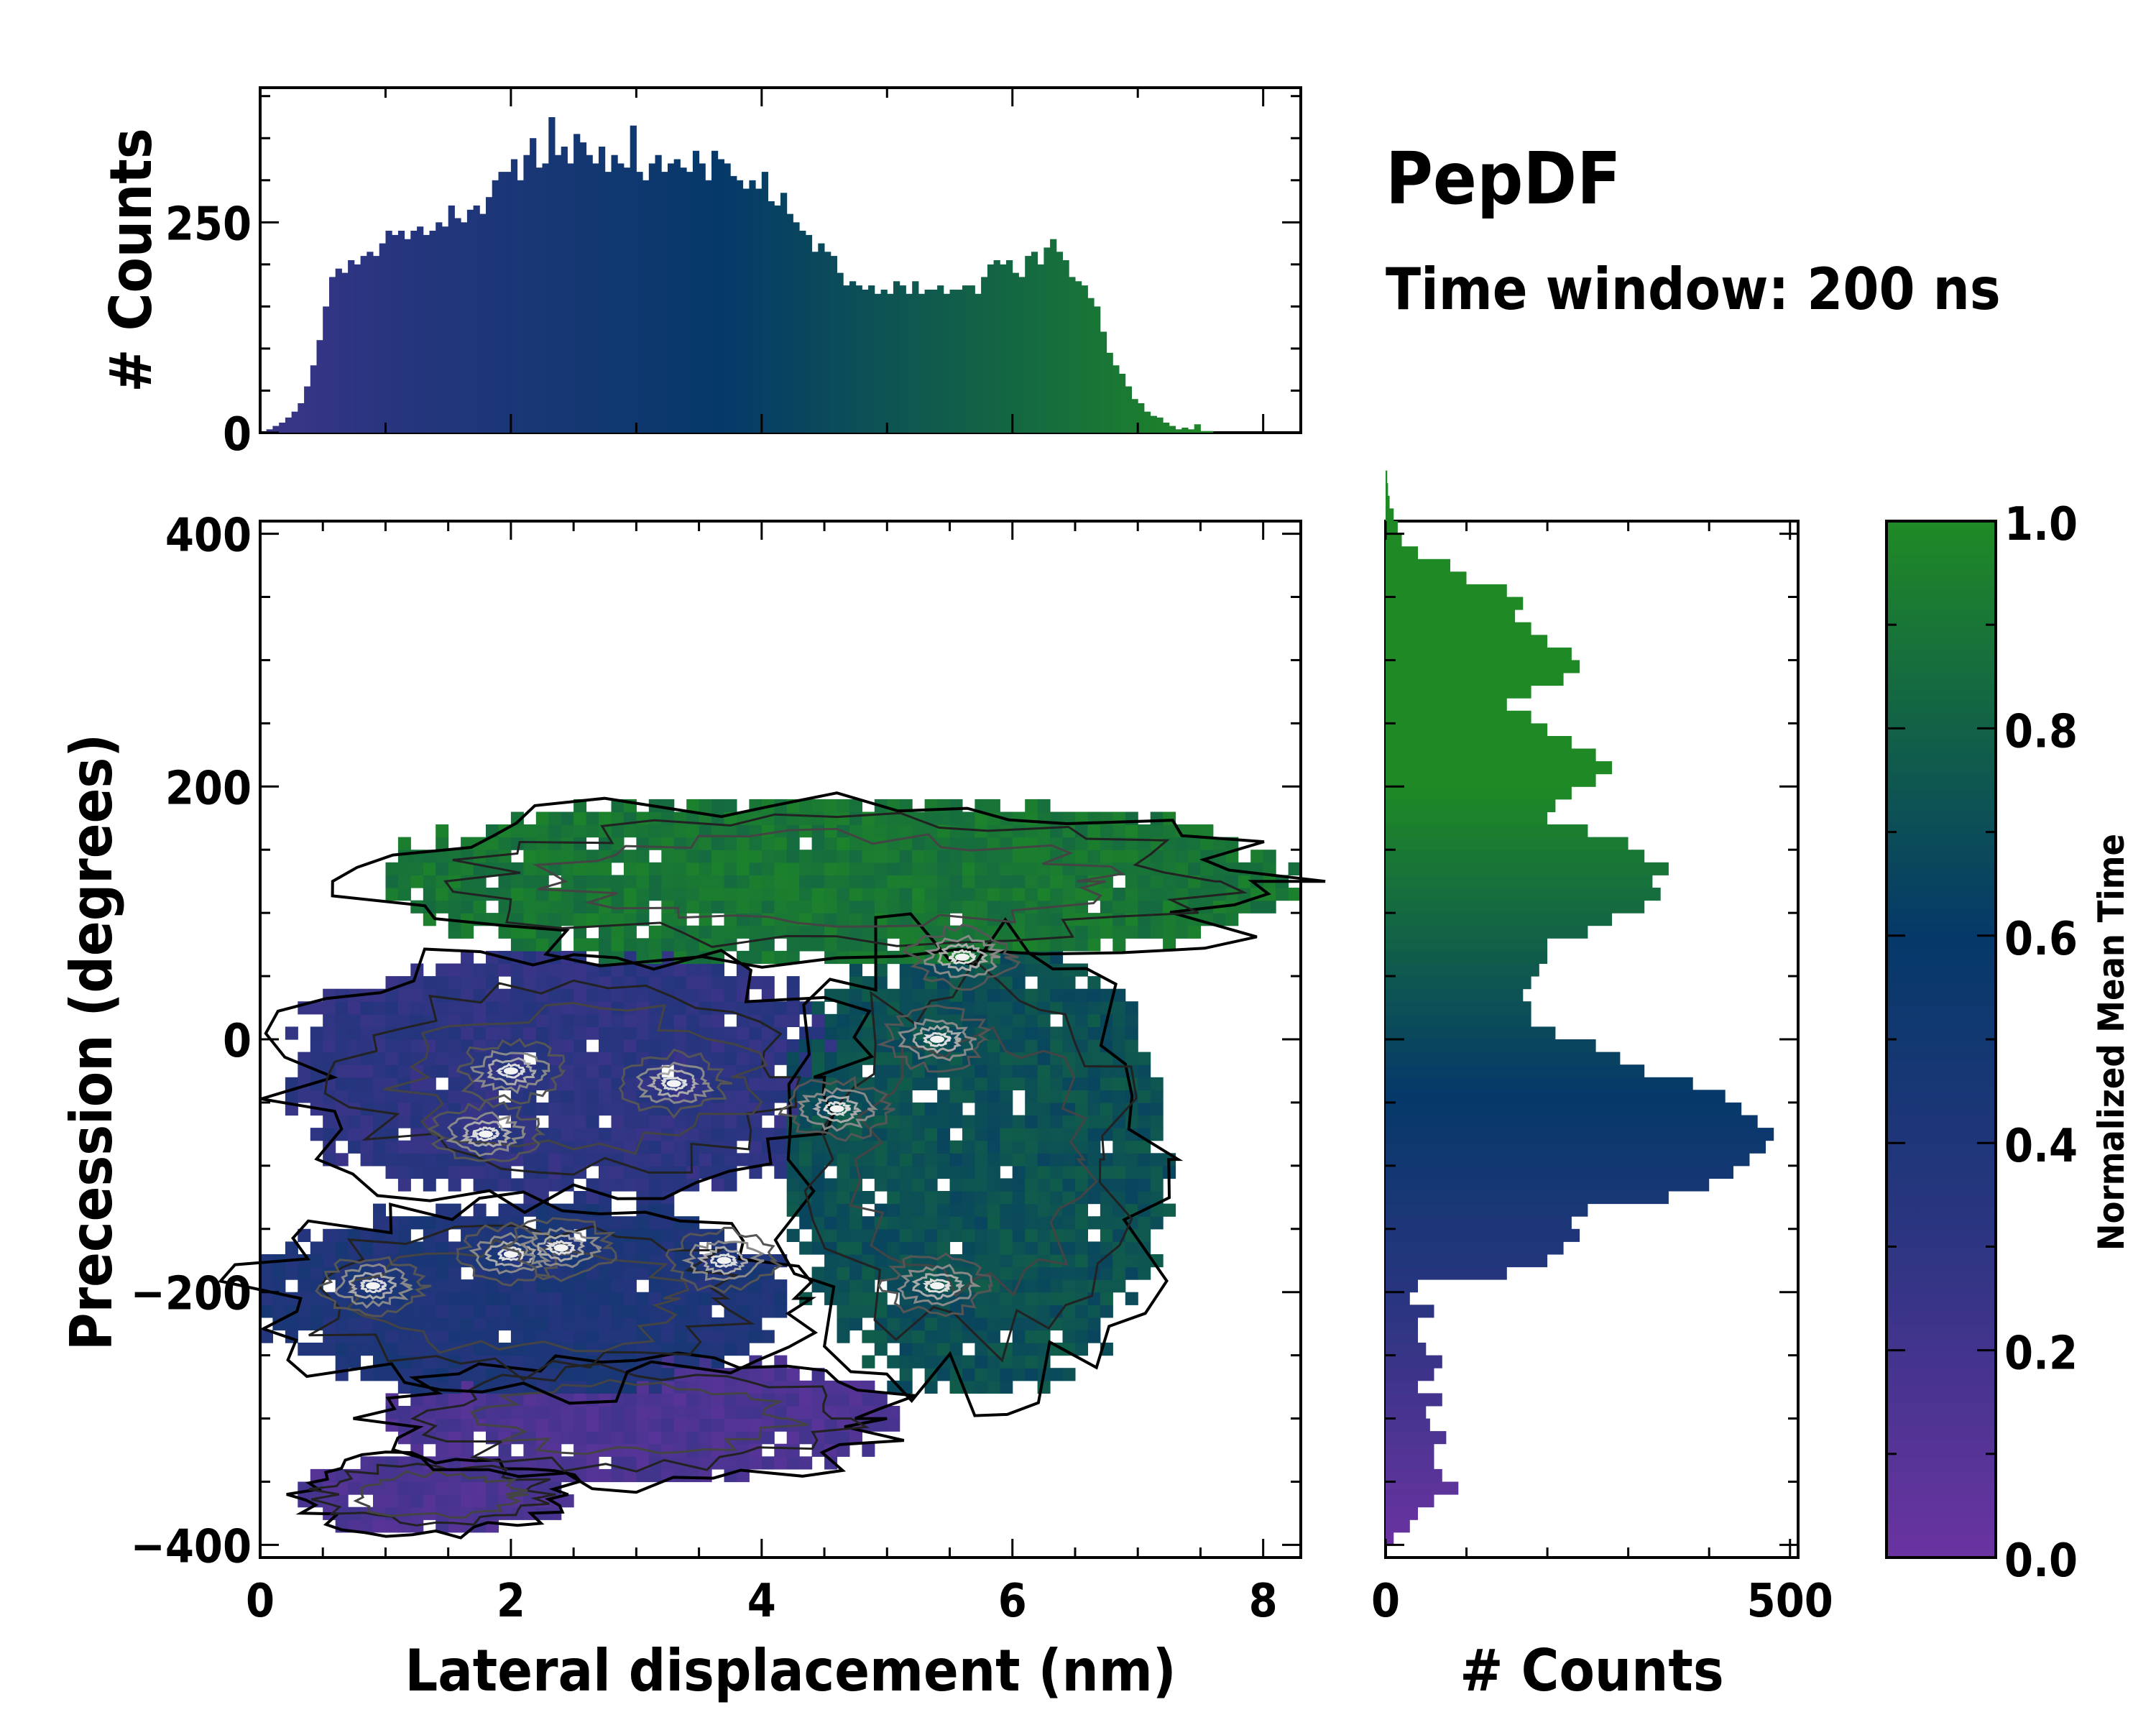 The image size is (2156, 1725). What do you see at coordinates (724, 1260) in the screenshot?
I see `density-peak` at bounding box center [724, 1260].